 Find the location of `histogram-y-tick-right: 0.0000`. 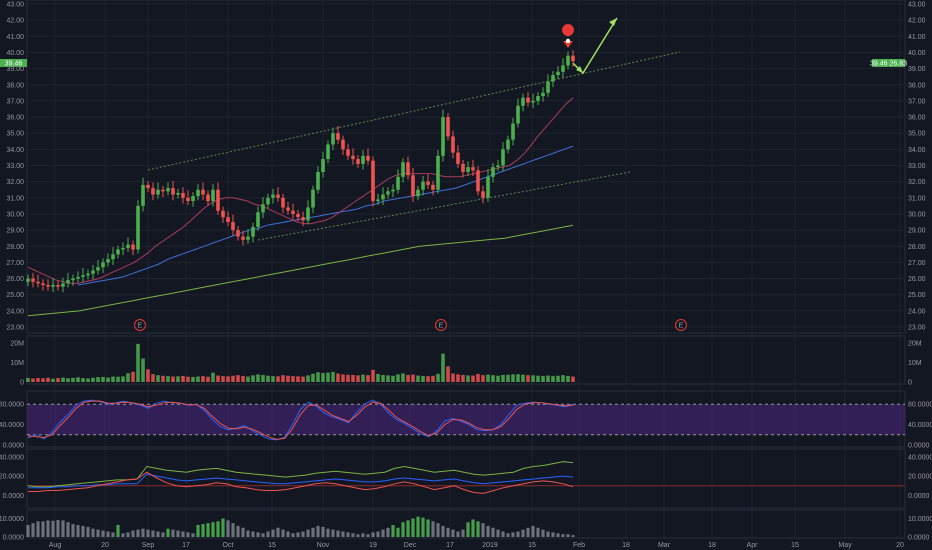

histogram-y-tick-right: 0.0000 is located at coordinates (919, 538).